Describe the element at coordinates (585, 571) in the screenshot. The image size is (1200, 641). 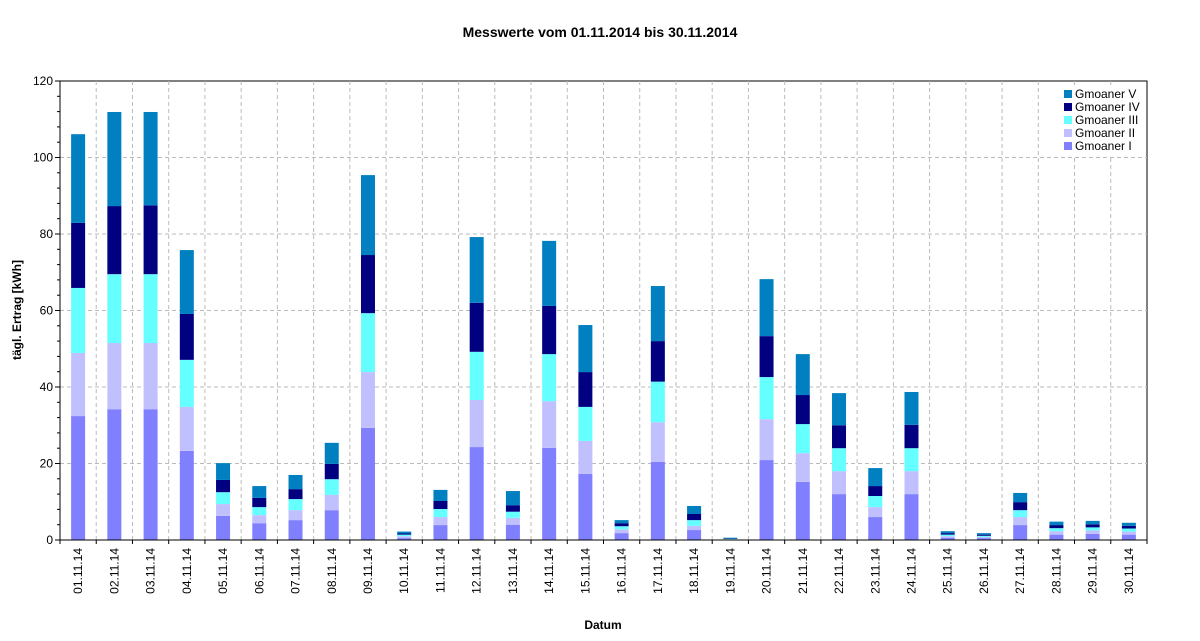
I see `x-tick-label: 15.11.14` at that location.